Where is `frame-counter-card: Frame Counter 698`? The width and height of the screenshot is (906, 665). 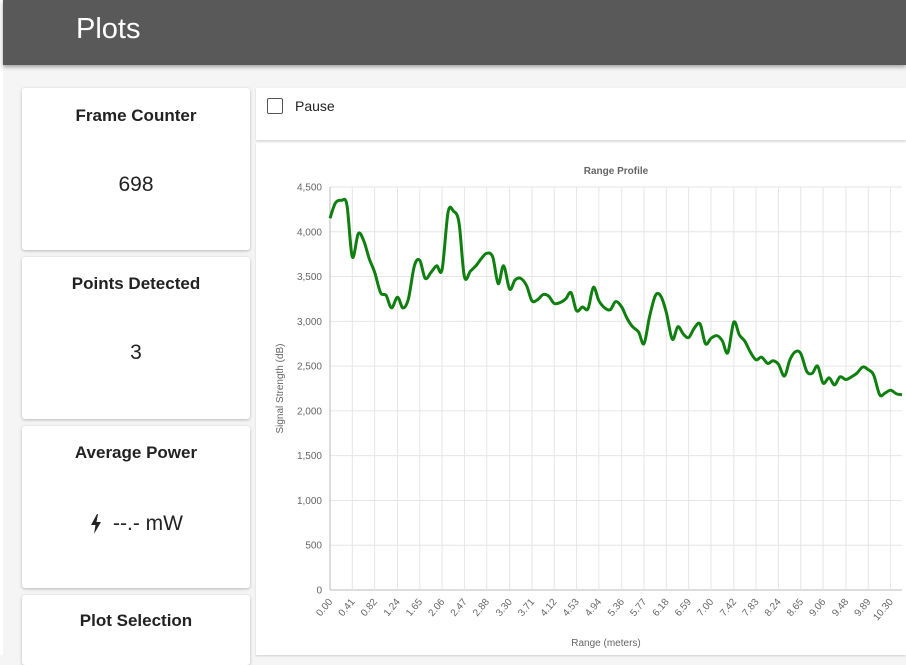 frame-counter-card: Frame Counter 698 is located at coordinates (136, 169).